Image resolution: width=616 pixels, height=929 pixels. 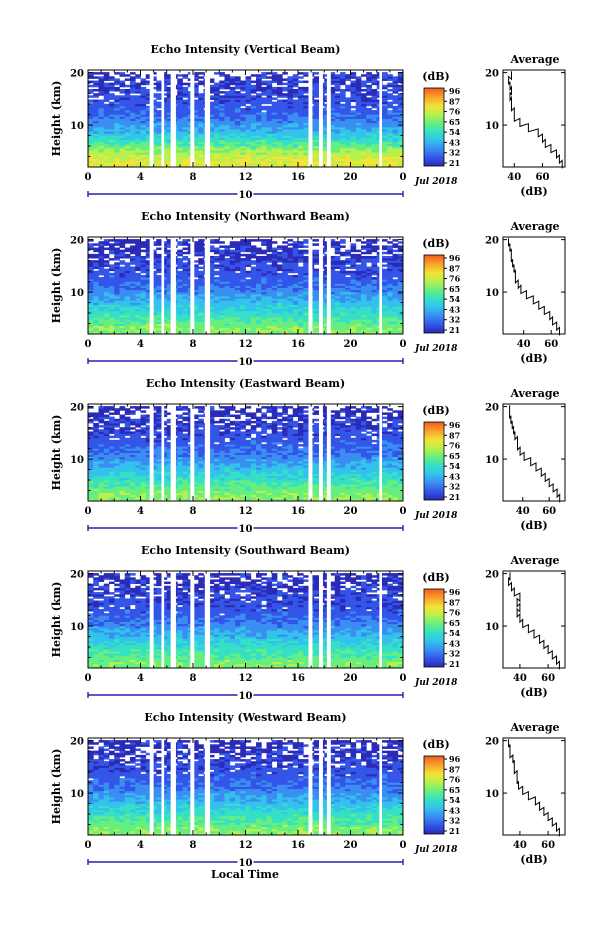 I want to click on average-x-tick-label: 40, so click(x=514, y=177).